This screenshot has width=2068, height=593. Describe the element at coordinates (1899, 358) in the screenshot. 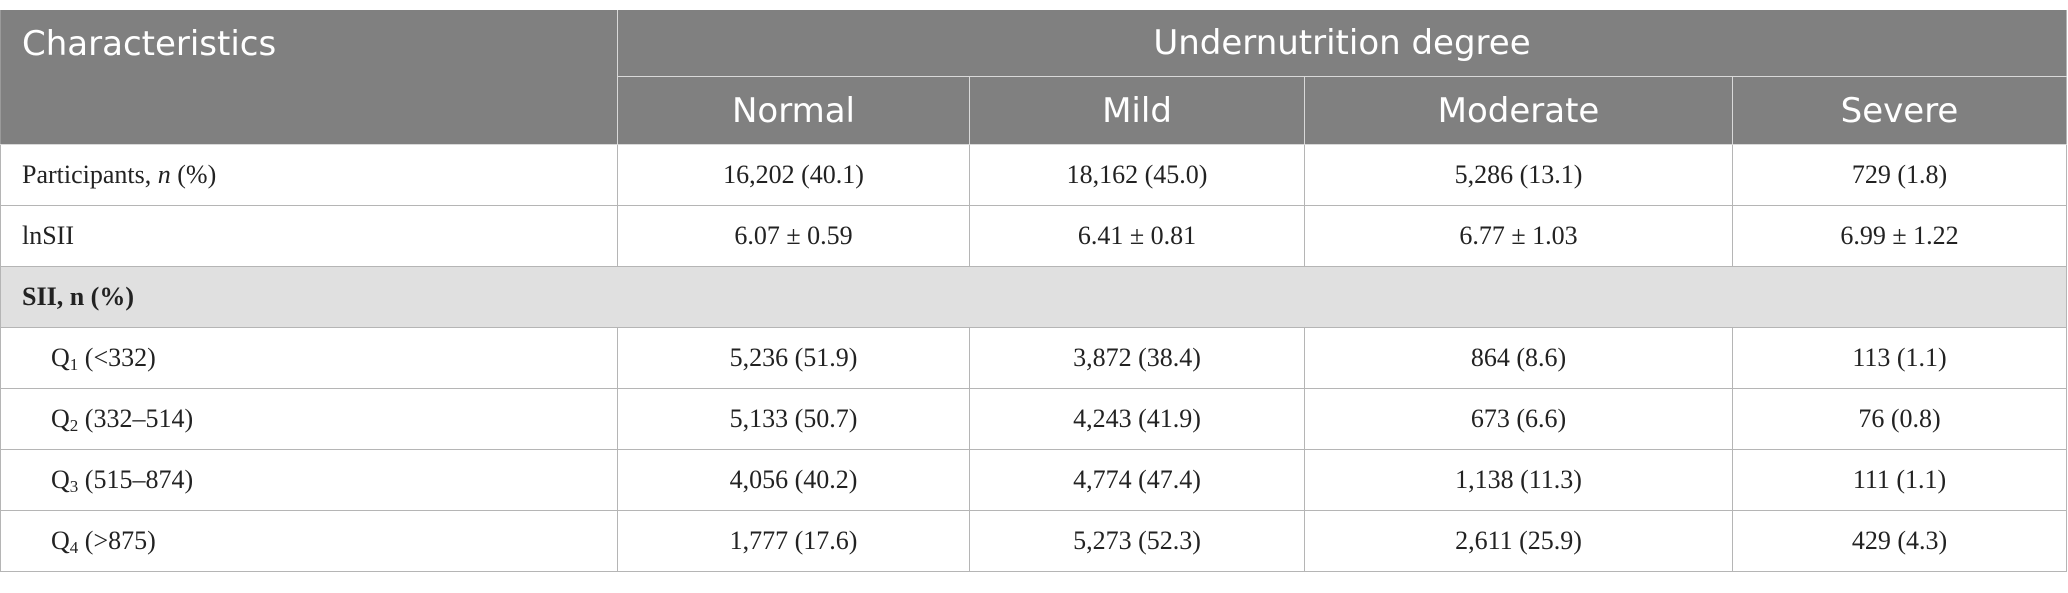

I see `table-cell: 113 (1.1)` at that location.